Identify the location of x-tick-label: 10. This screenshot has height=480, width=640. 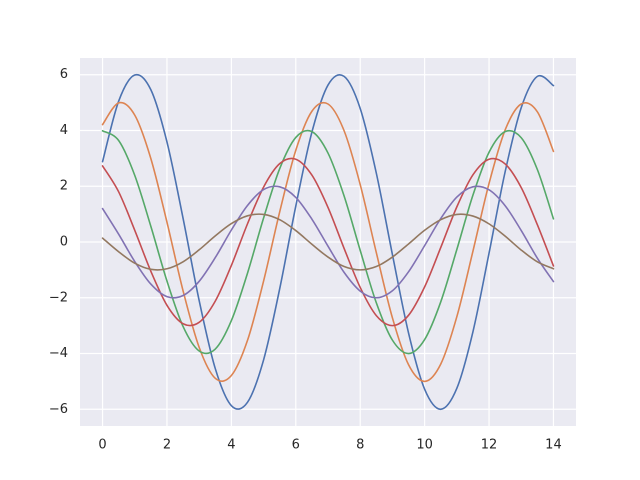
(424, 445).